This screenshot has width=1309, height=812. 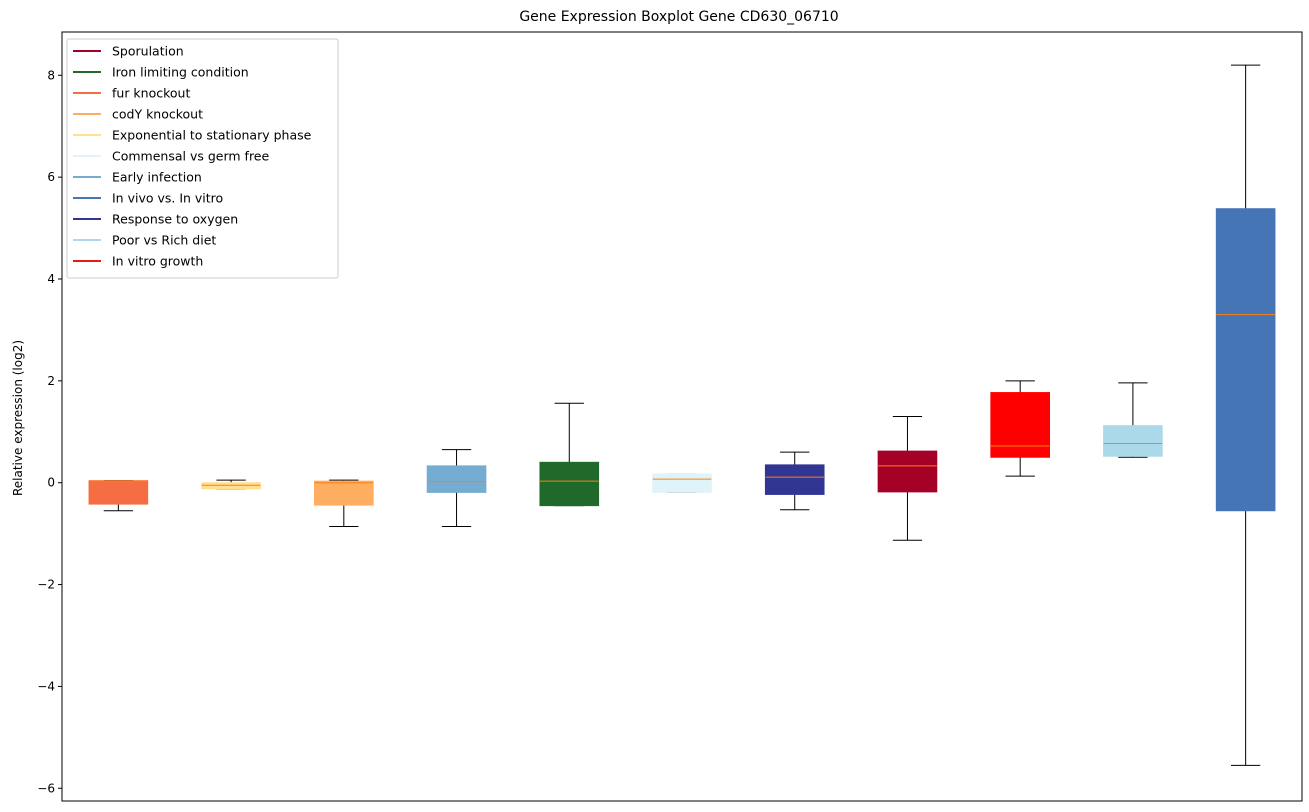 What do you see at coordinates (157, 114) in the screenshot?
I see `legend-entry-label: codY knockout` at bounding box center [157, 114].